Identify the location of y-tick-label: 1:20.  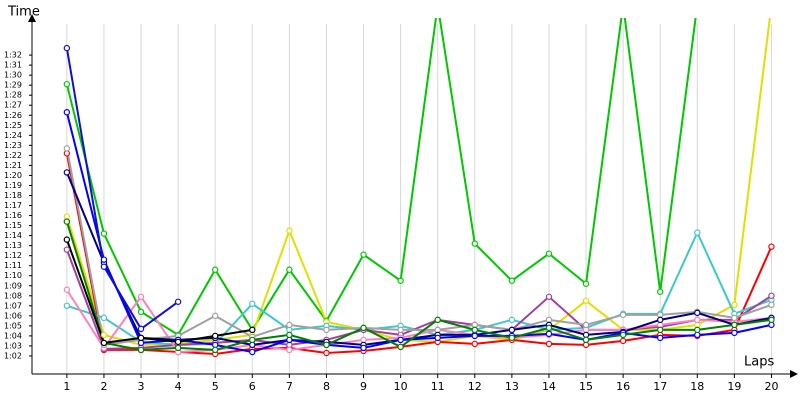
(13, 175).